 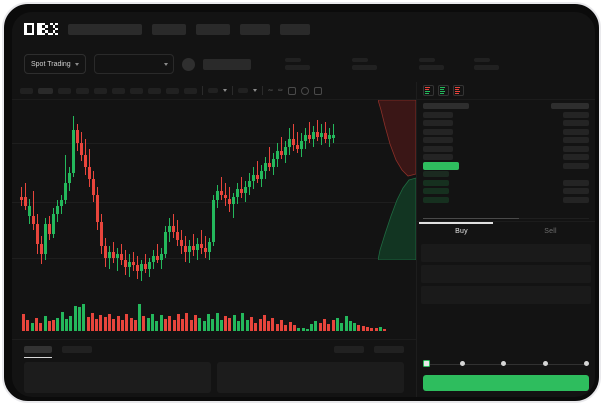 I want to click on timeframe-more, so click(x=190, y=90).